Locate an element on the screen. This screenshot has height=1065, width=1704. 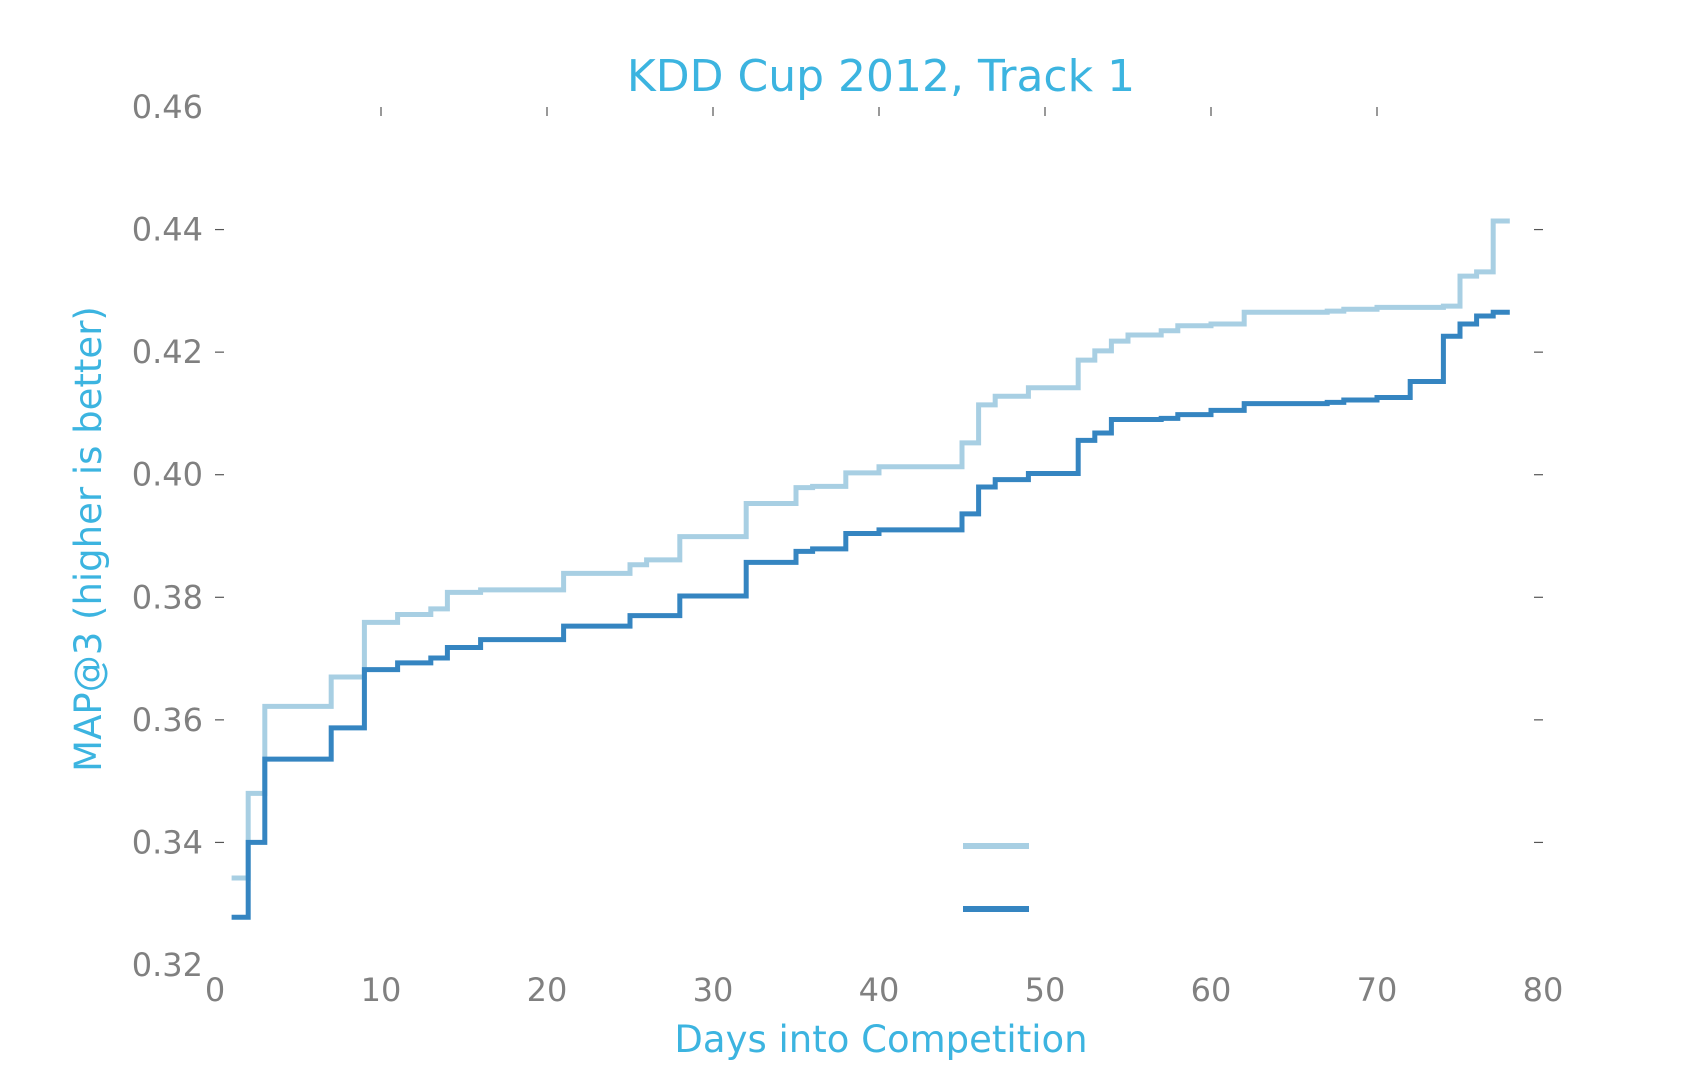
x-tick-label: 30 is located at coordinates (713, 990).